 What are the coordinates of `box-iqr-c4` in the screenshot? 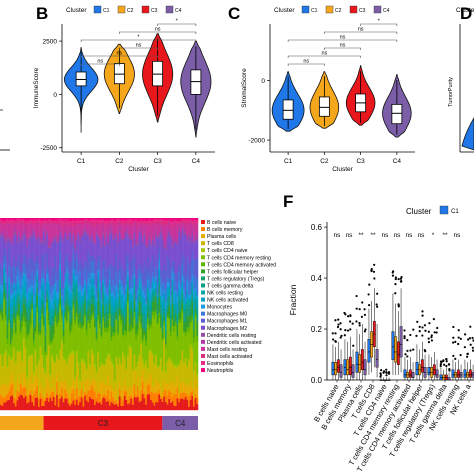 It's located at (397, 114).